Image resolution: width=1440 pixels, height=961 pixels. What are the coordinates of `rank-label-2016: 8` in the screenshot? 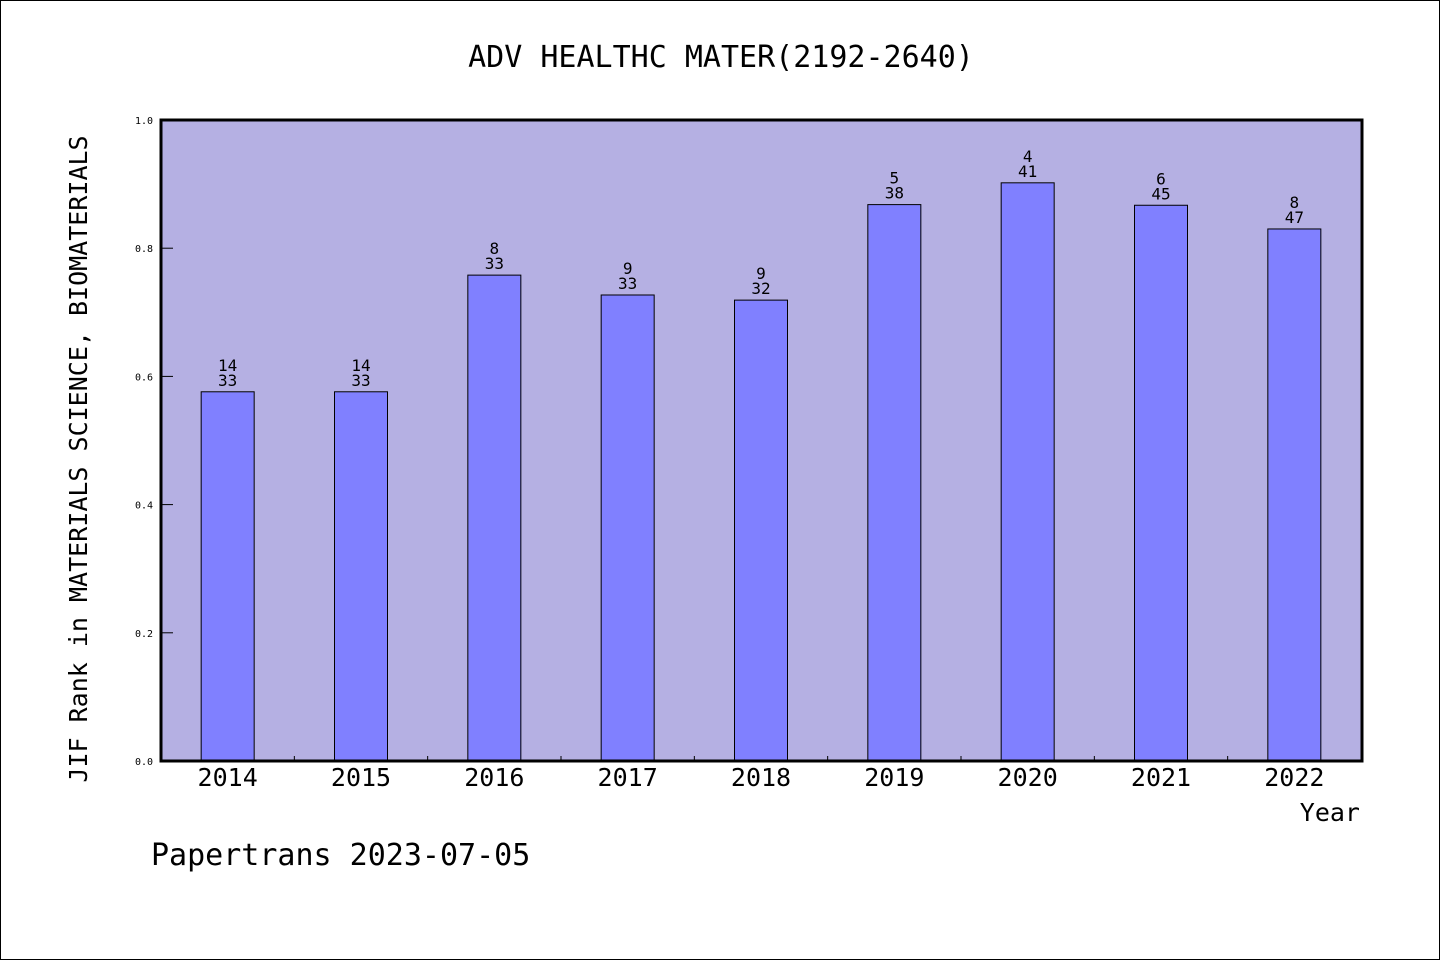 It's located at (495, 248).